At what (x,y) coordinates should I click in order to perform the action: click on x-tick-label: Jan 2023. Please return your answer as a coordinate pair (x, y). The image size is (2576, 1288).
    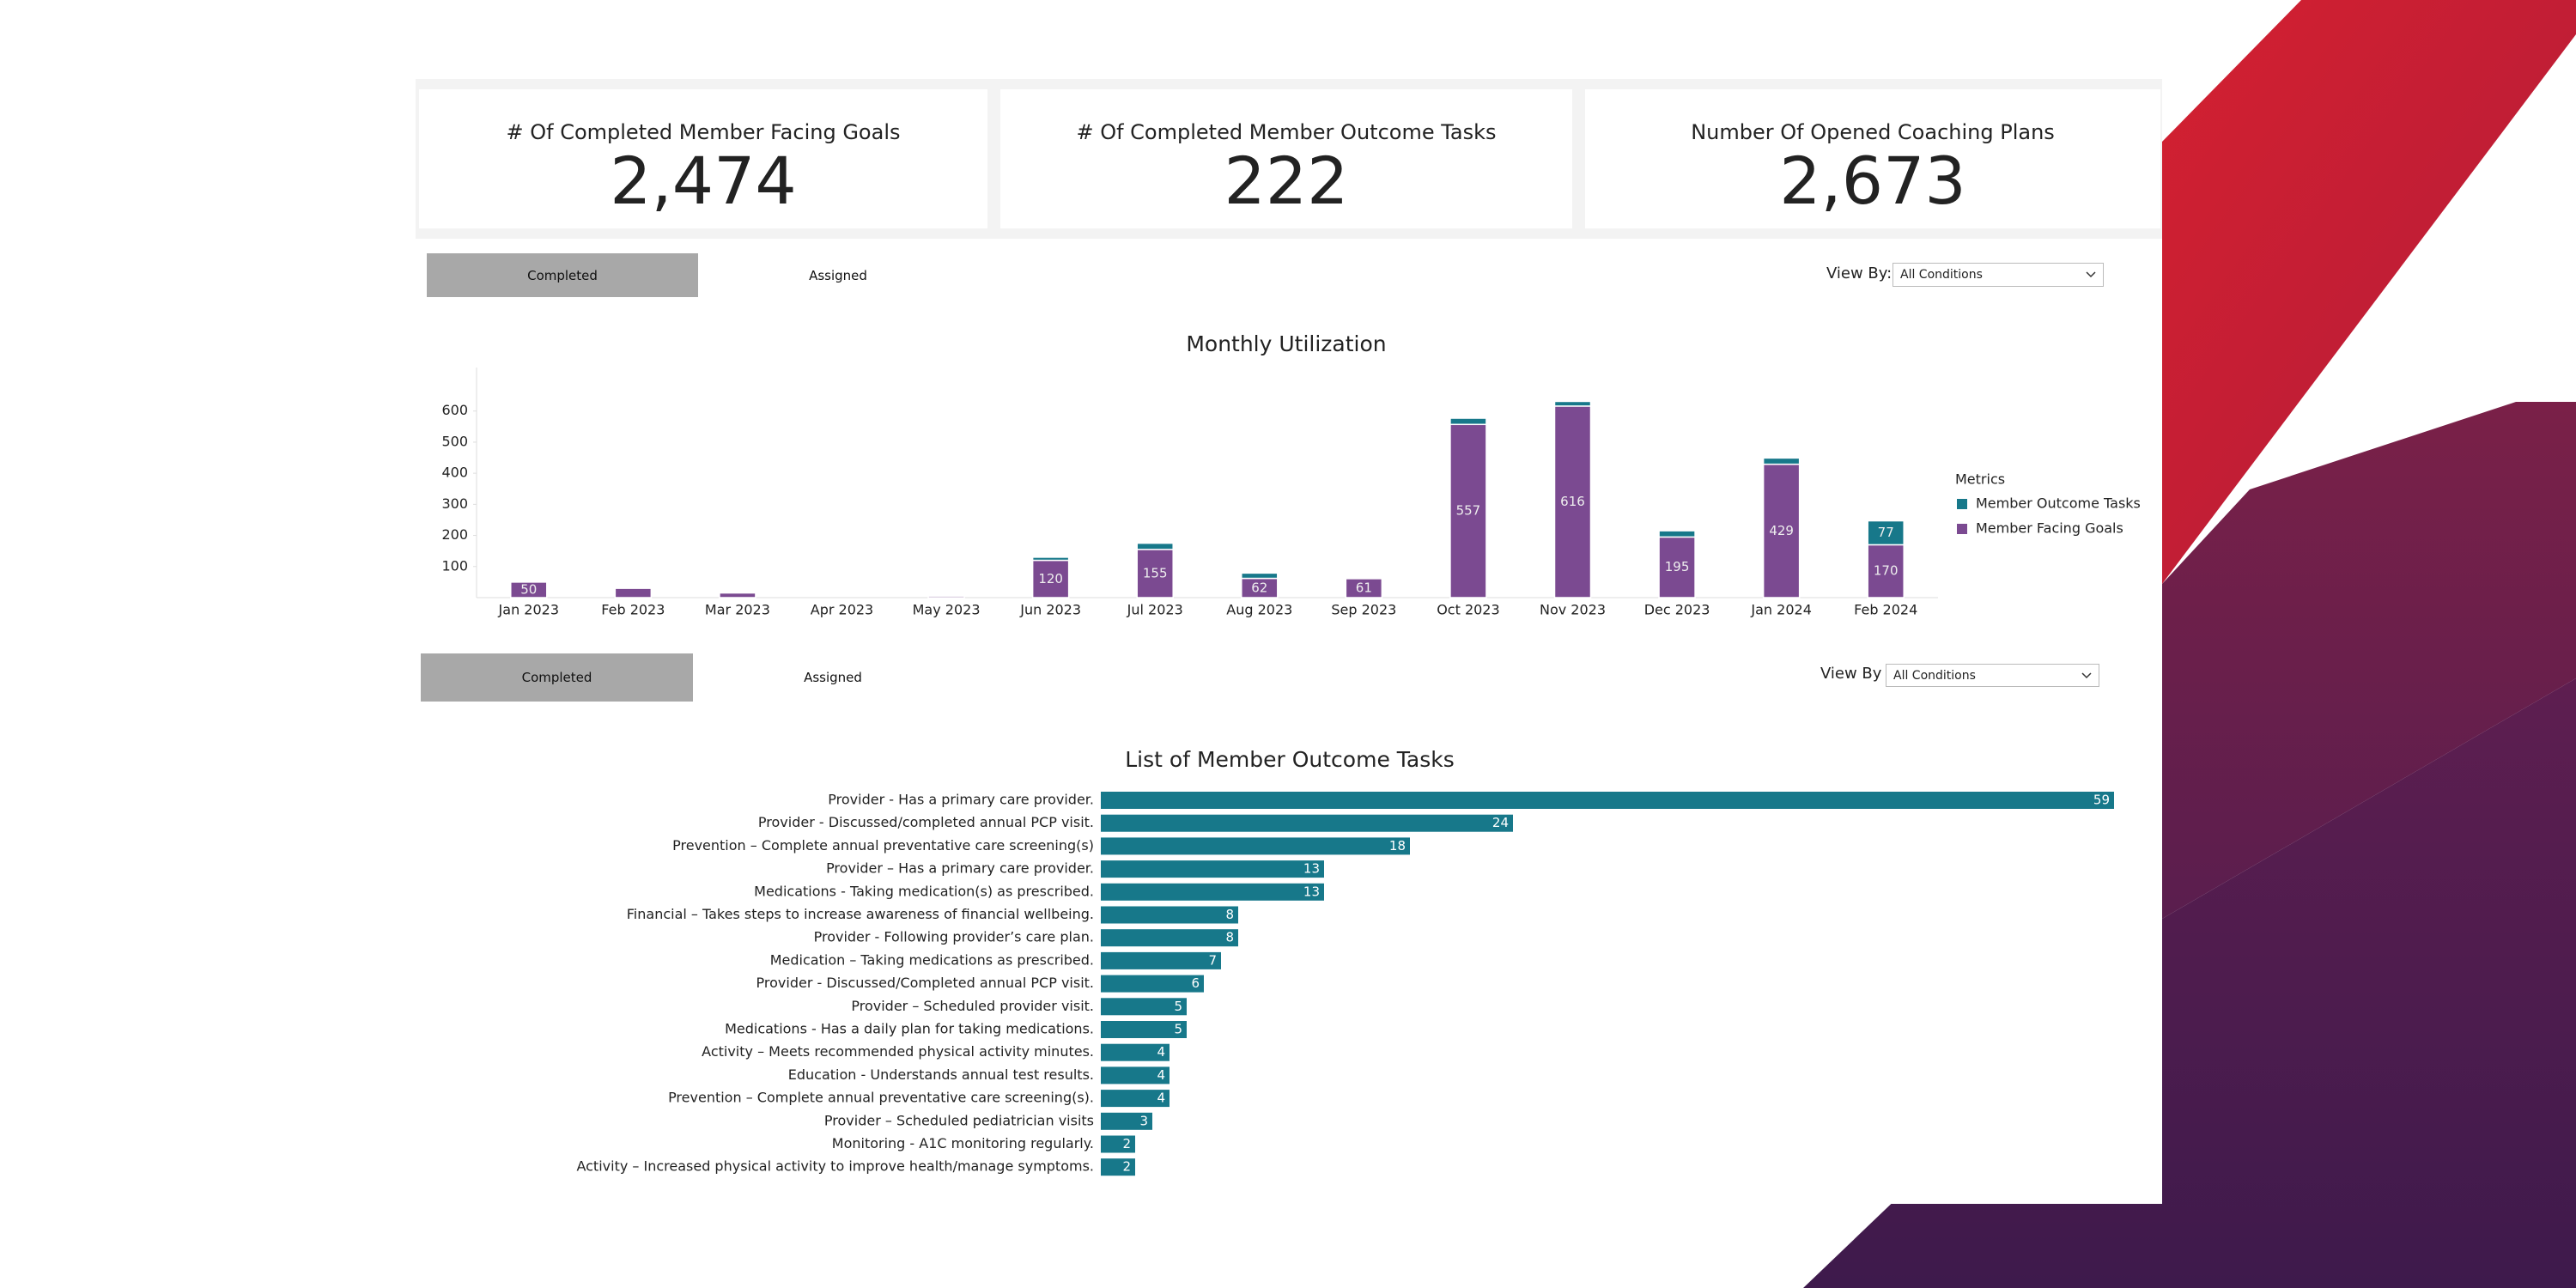
    Looking at the image, I should click on (528, 610).